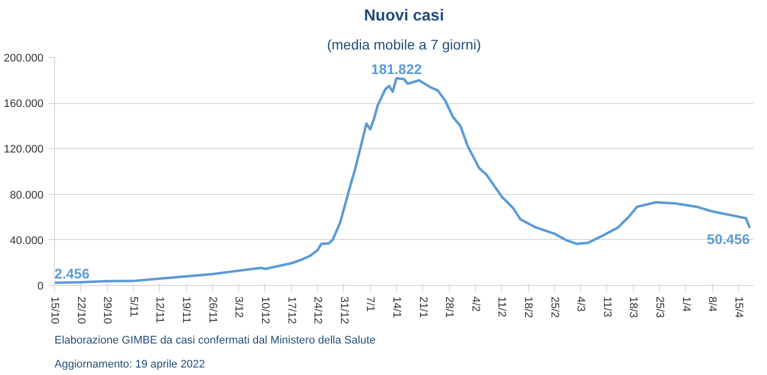 The width and height of the screenshot is (767, 375). Describe the element at coordinates (215, 340) in the screenshot. I see `text: Elaborazione GIMBE da casi confermati dal Ministero della Salute` at that location.